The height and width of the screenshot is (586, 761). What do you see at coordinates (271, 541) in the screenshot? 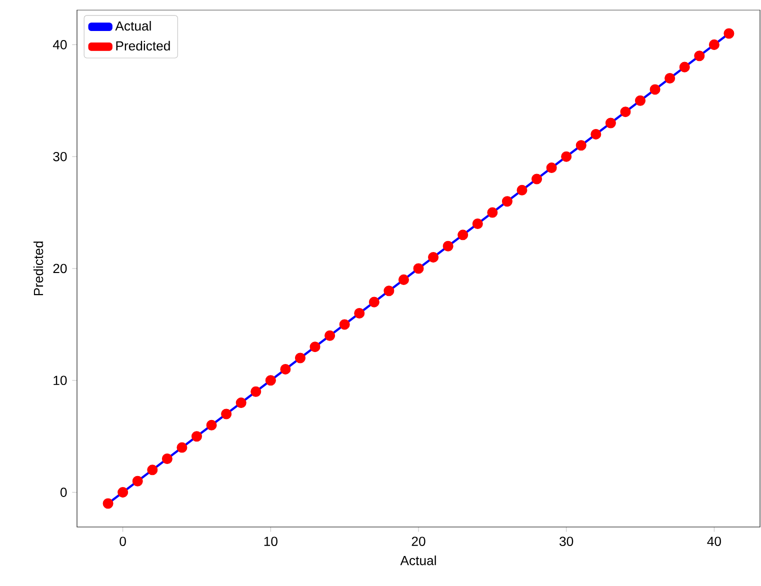
I see `x-tick-label: 10` at bounding box center [271, 541].